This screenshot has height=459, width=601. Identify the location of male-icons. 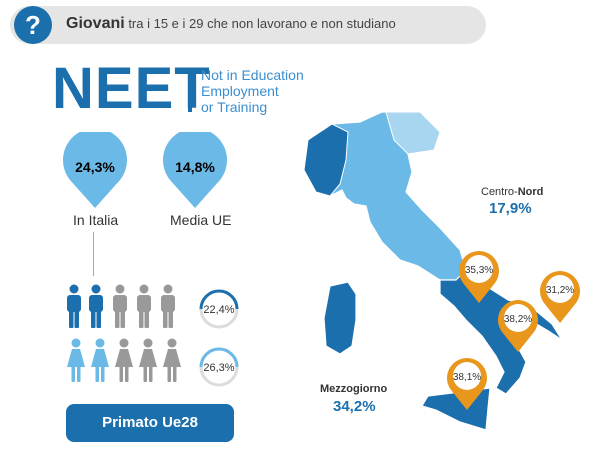
(121, 306).